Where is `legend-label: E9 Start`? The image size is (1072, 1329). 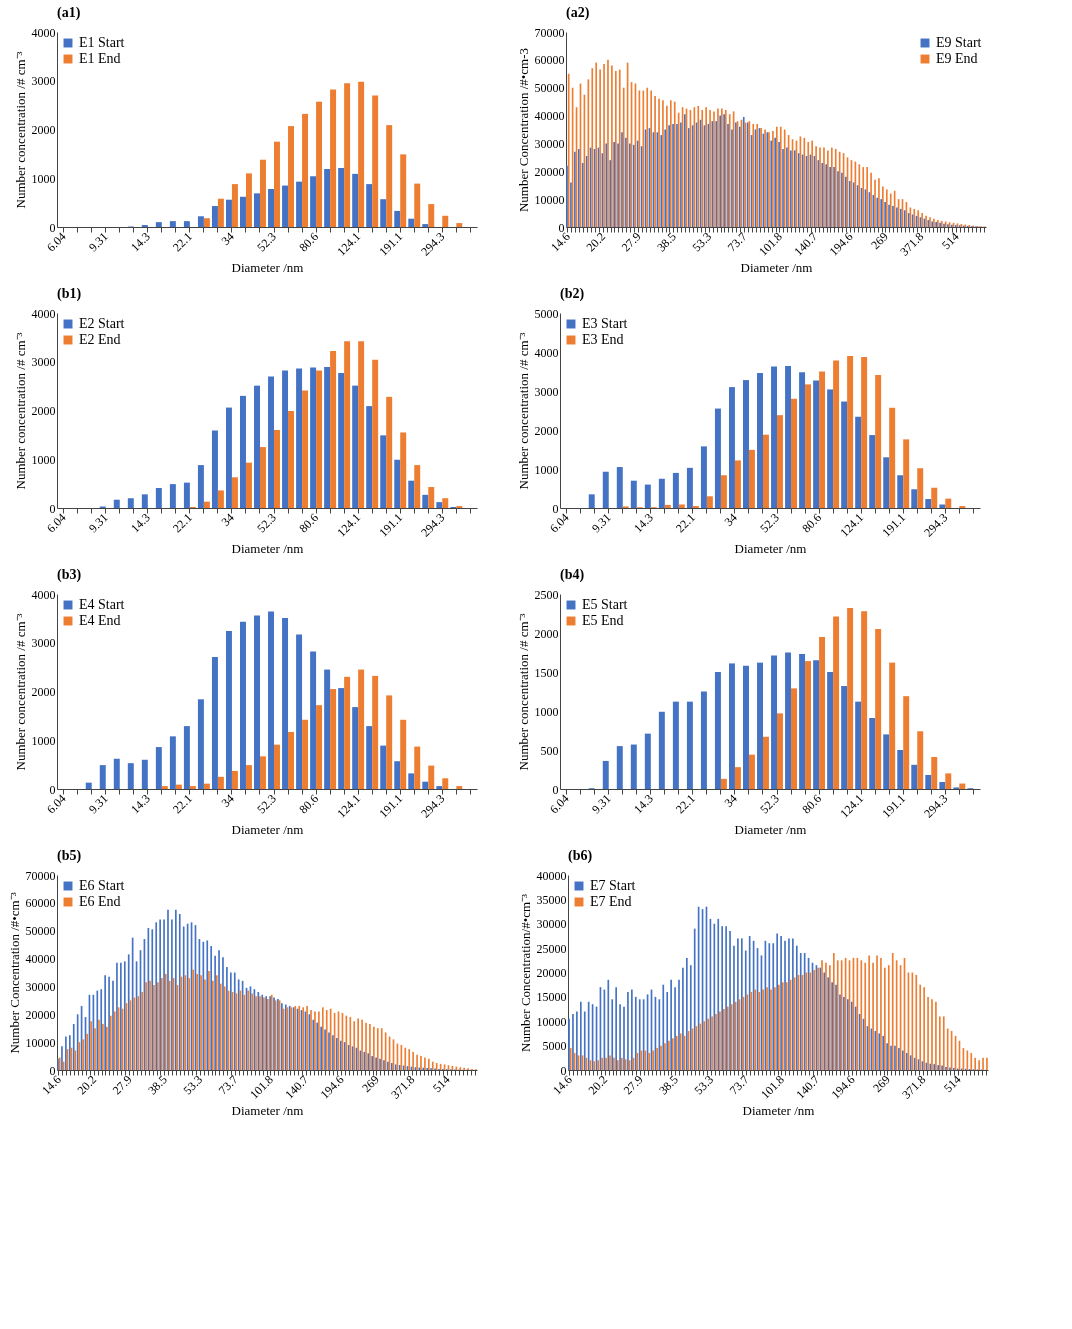 legend-label: E9 Start is located at coordinates (959, 42).